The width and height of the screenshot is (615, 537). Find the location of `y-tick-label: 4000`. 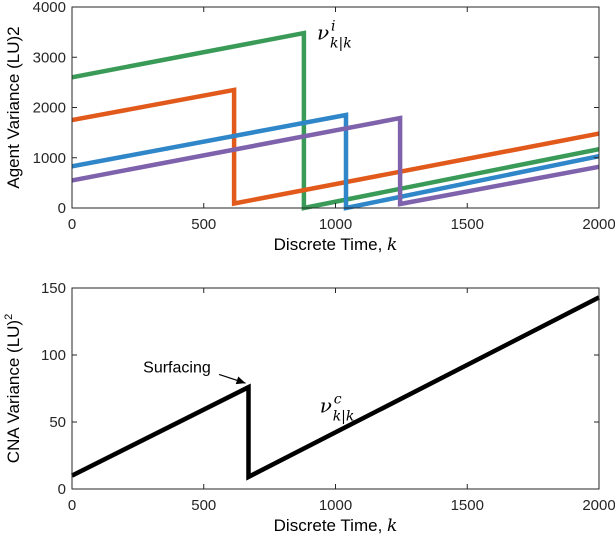

y-tick-label: 4000 is located at coordinates (49, 8).